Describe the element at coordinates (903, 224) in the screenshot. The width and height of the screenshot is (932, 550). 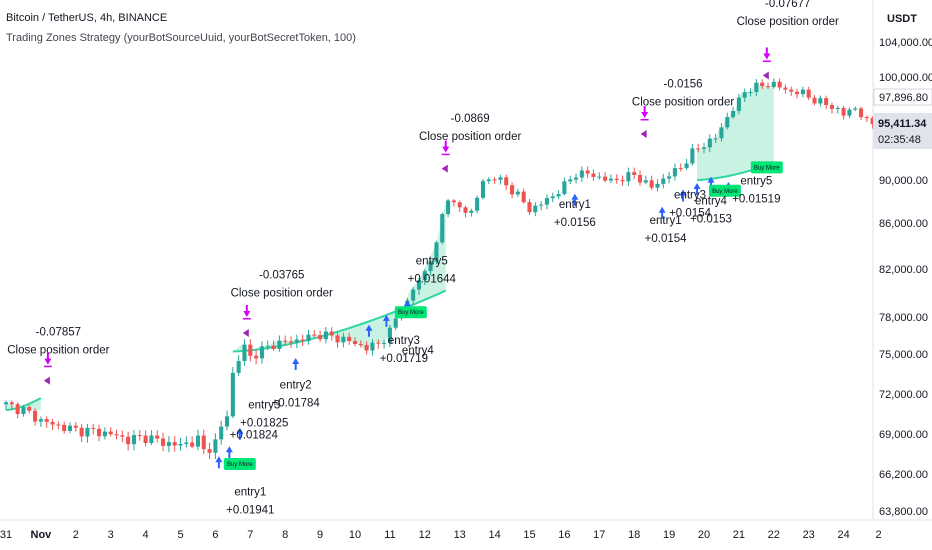
I see `y-tick-label: 86,000.00` at that location.